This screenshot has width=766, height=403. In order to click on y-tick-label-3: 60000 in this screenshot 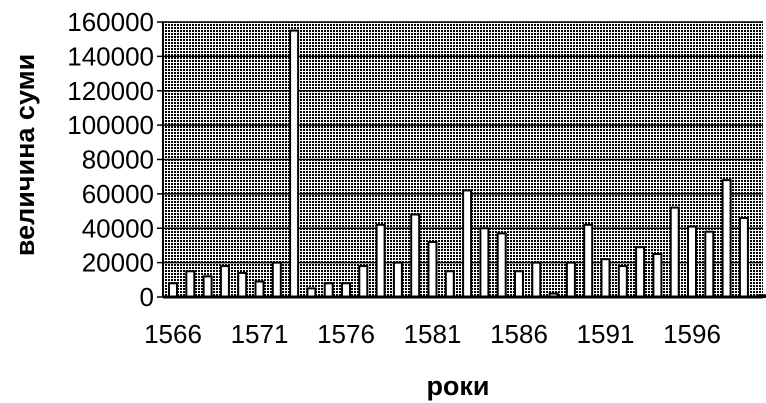, I will do `click(118, 194)`.